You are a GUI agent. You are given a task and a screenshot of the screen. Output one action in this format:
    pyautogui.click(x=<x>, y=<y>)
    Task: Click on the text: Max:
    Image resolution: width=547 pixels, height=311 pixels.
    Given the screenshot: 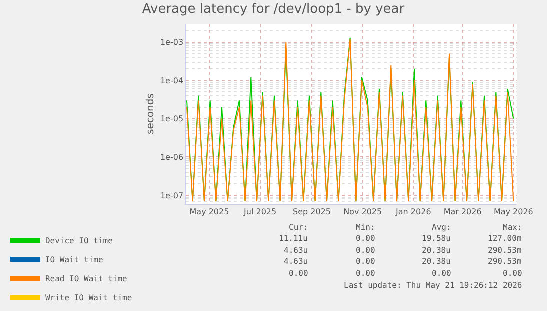 What is the action you would take?
    pyautogui.click(x=512, y=227)
    